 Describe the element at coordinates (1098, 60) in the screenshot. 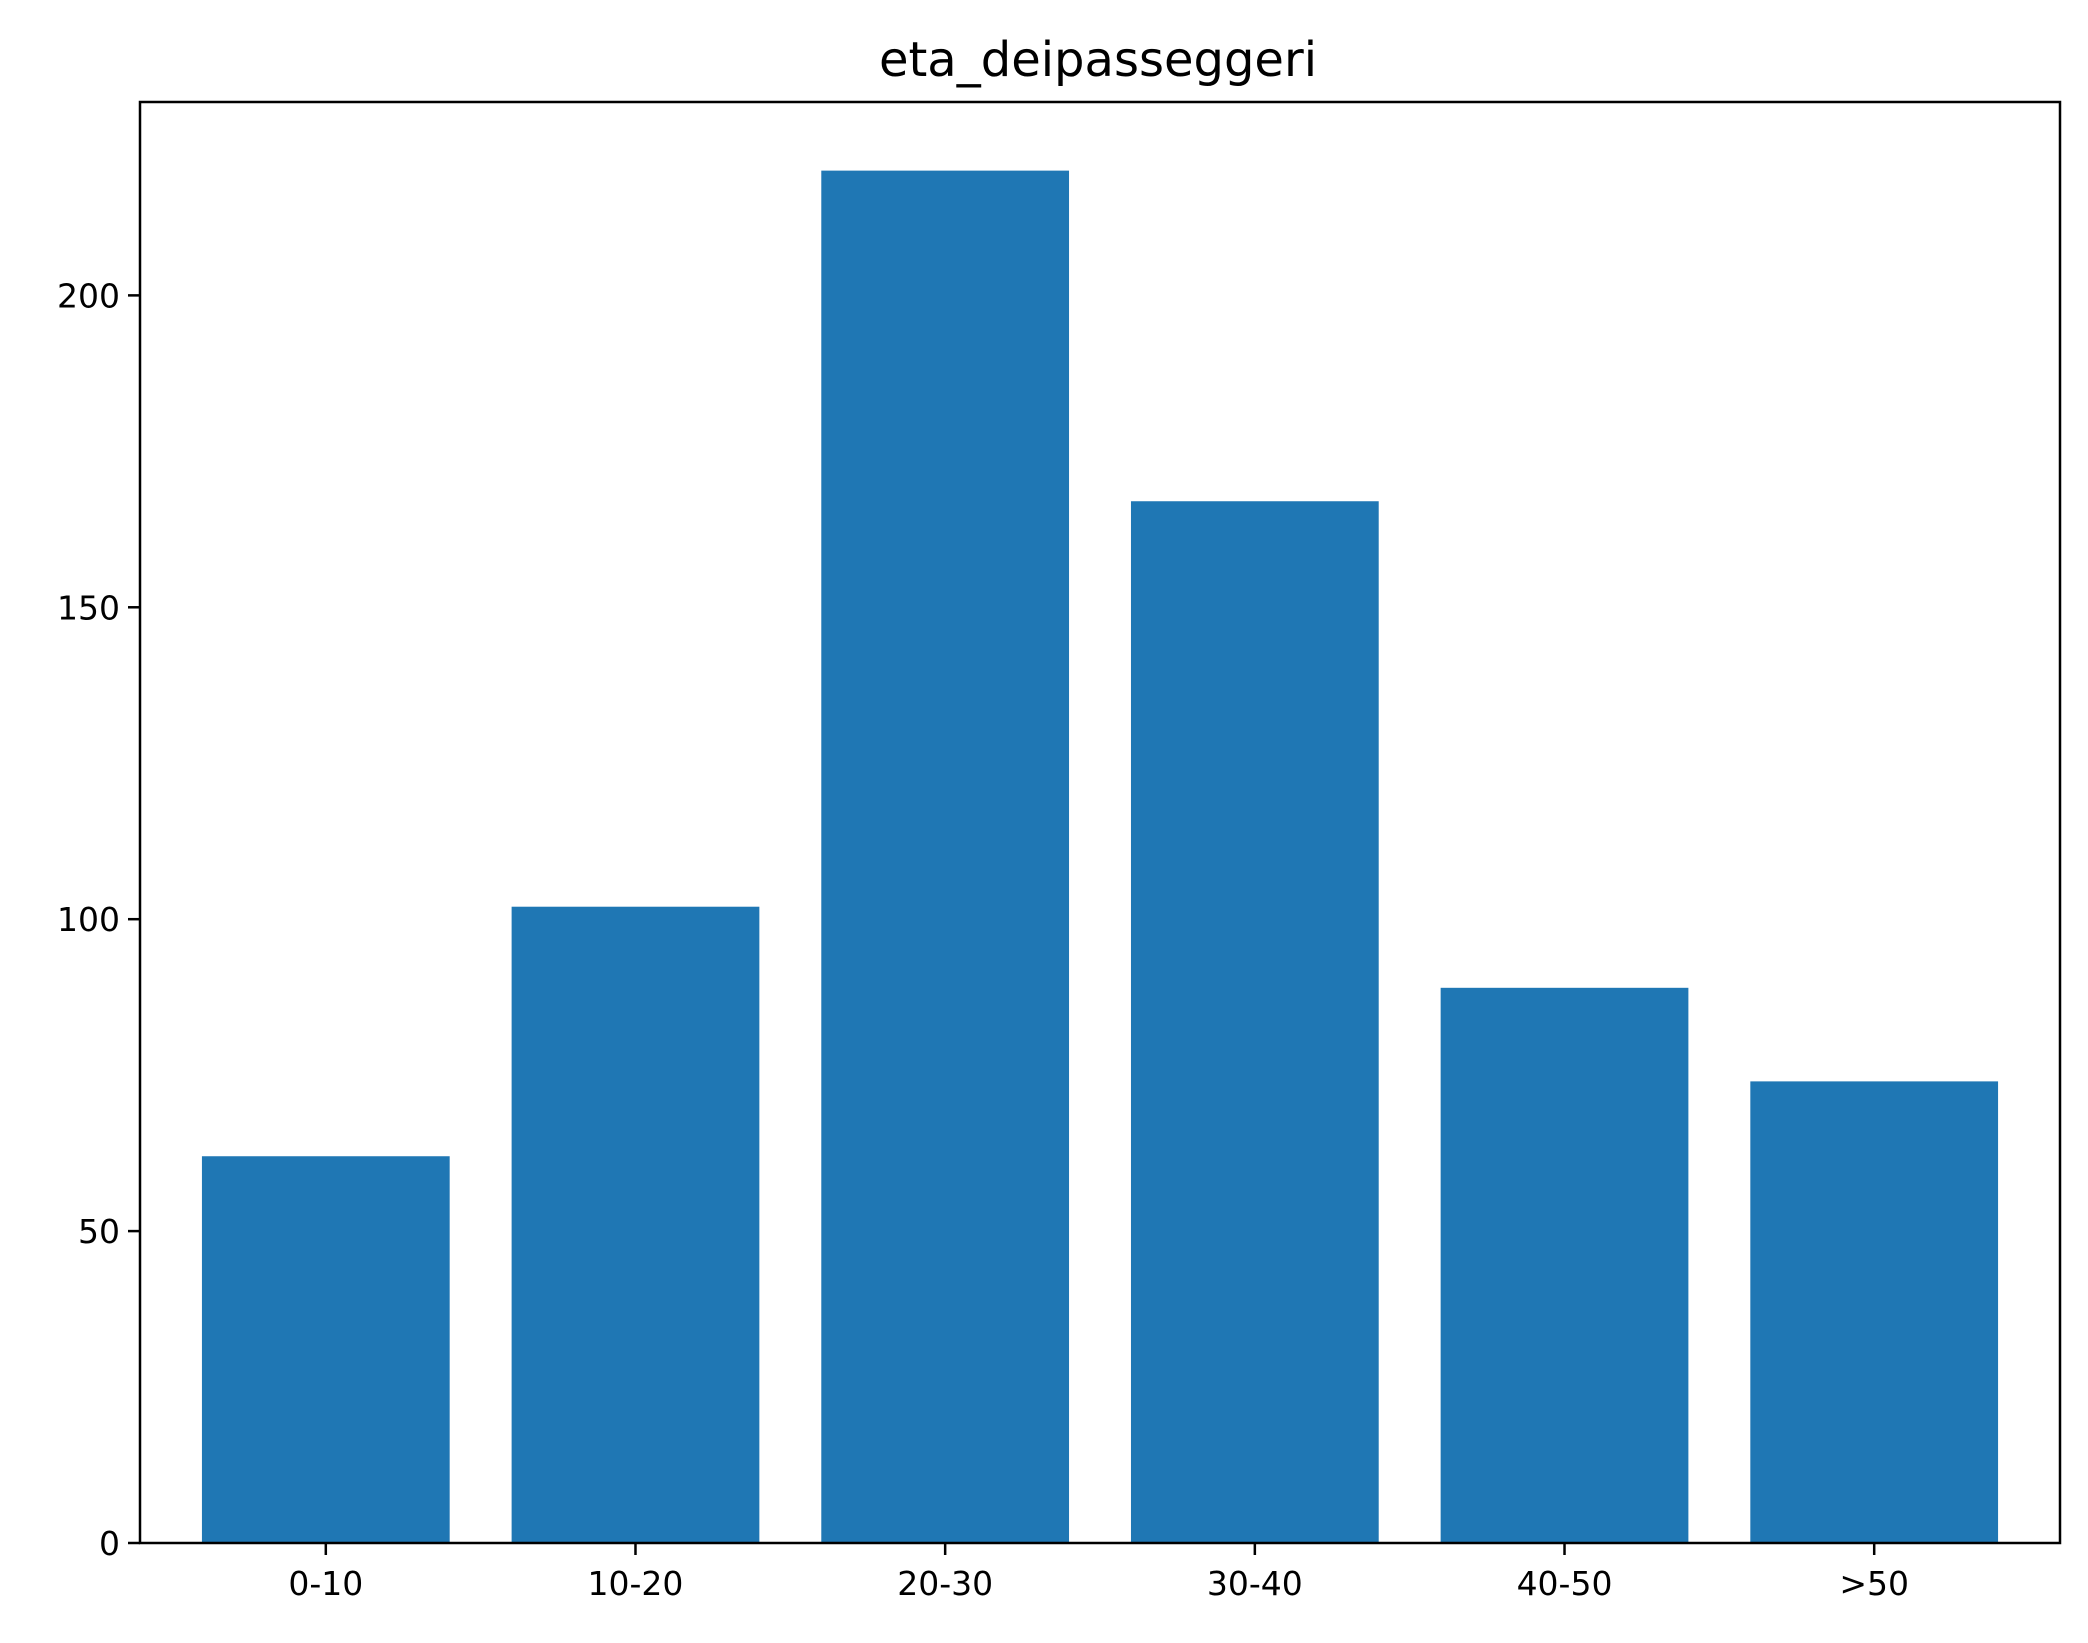

I see `chart-title: eta_deipasseggeri` at that location.